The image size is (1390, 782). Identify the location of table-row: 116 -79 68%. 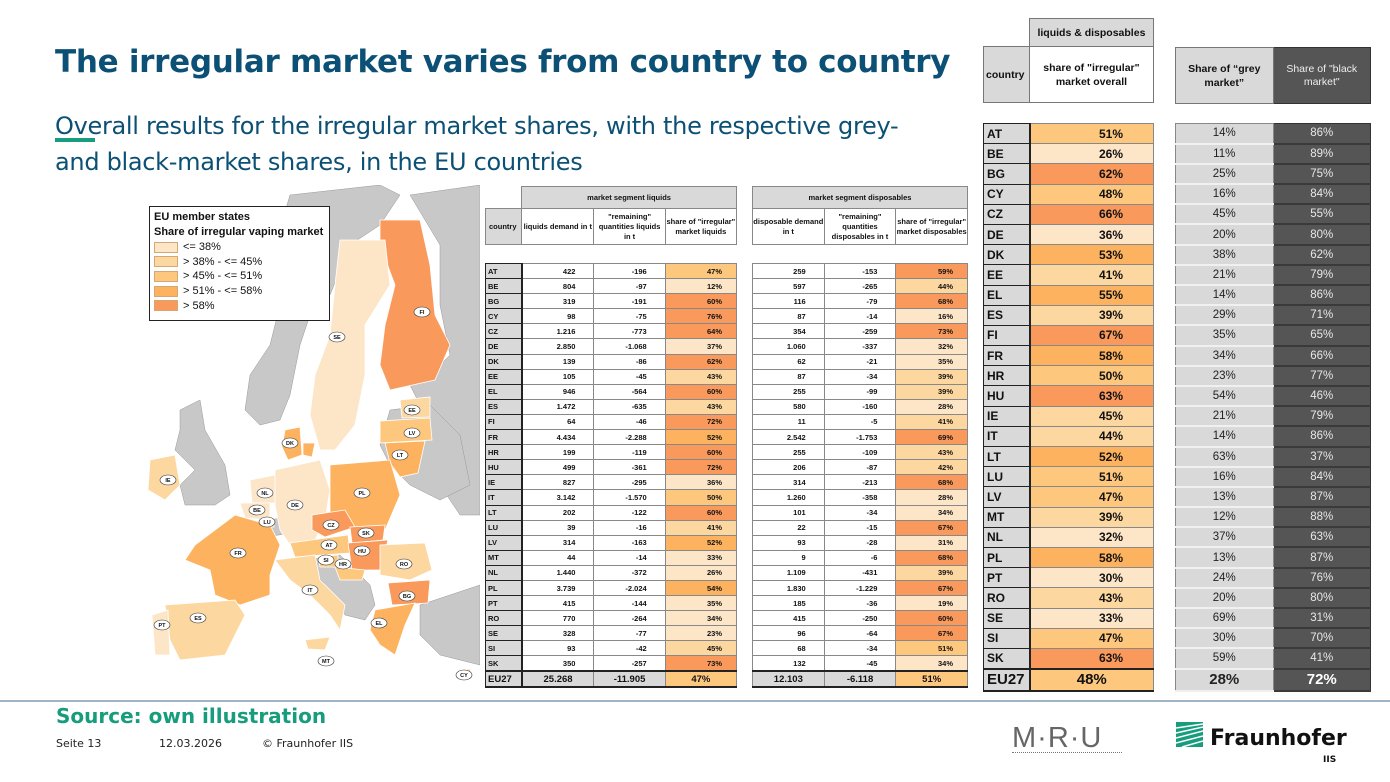
(860, 301).